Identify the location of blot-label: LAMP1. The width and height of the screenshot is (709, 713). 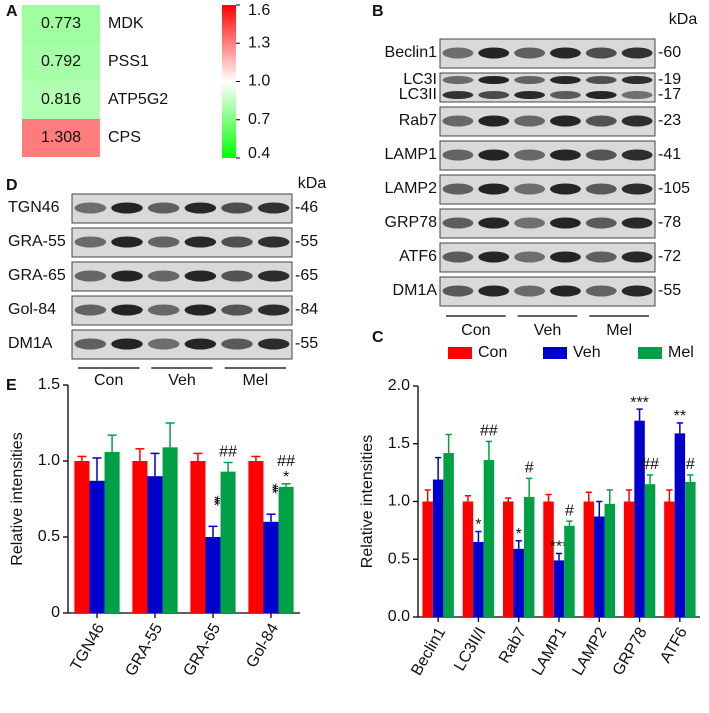
(411, 154).